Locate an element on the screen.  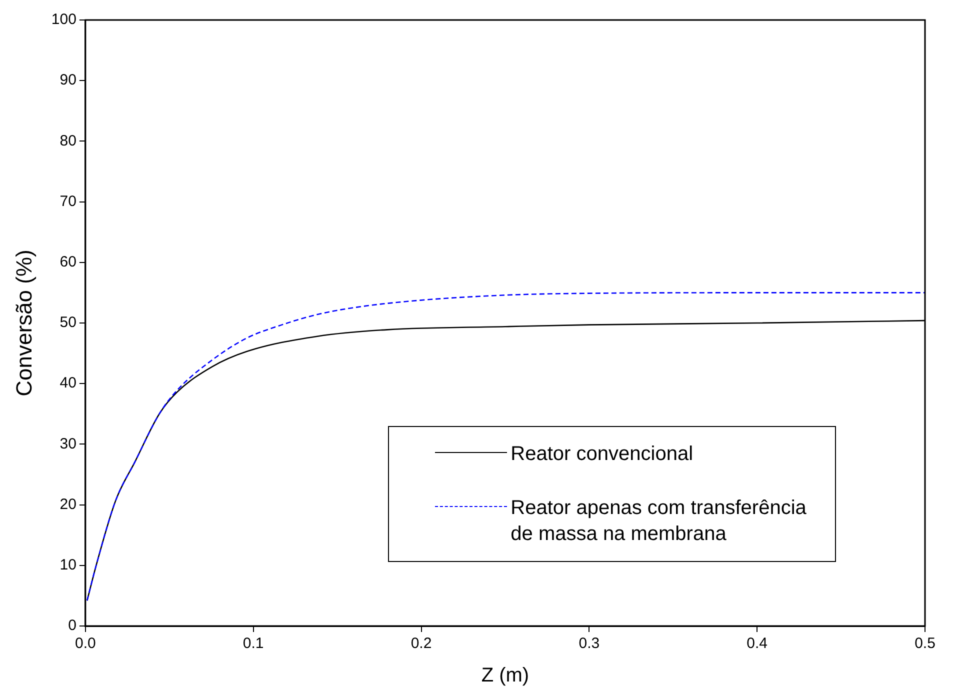
x-tick-label: 0.5 is located at coordinates (925, 643).